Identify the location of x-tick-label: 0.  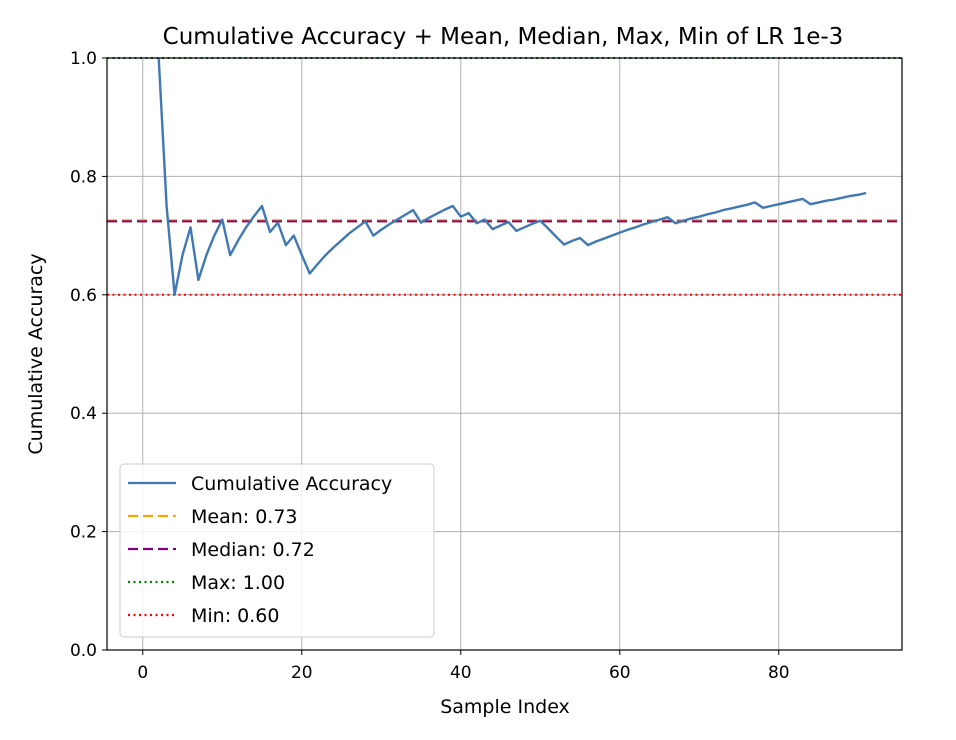
(142, 673).